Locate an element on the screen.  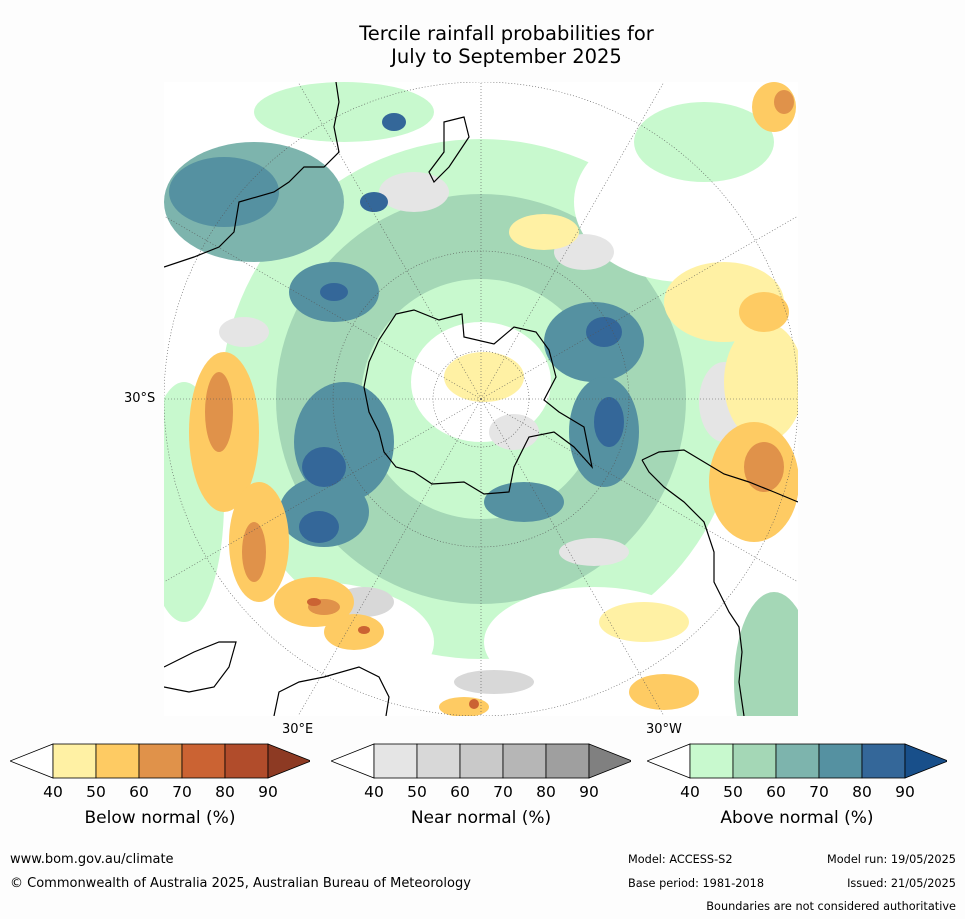
legend-title-near: Near normal (%) is located at coordinates (481, 818).